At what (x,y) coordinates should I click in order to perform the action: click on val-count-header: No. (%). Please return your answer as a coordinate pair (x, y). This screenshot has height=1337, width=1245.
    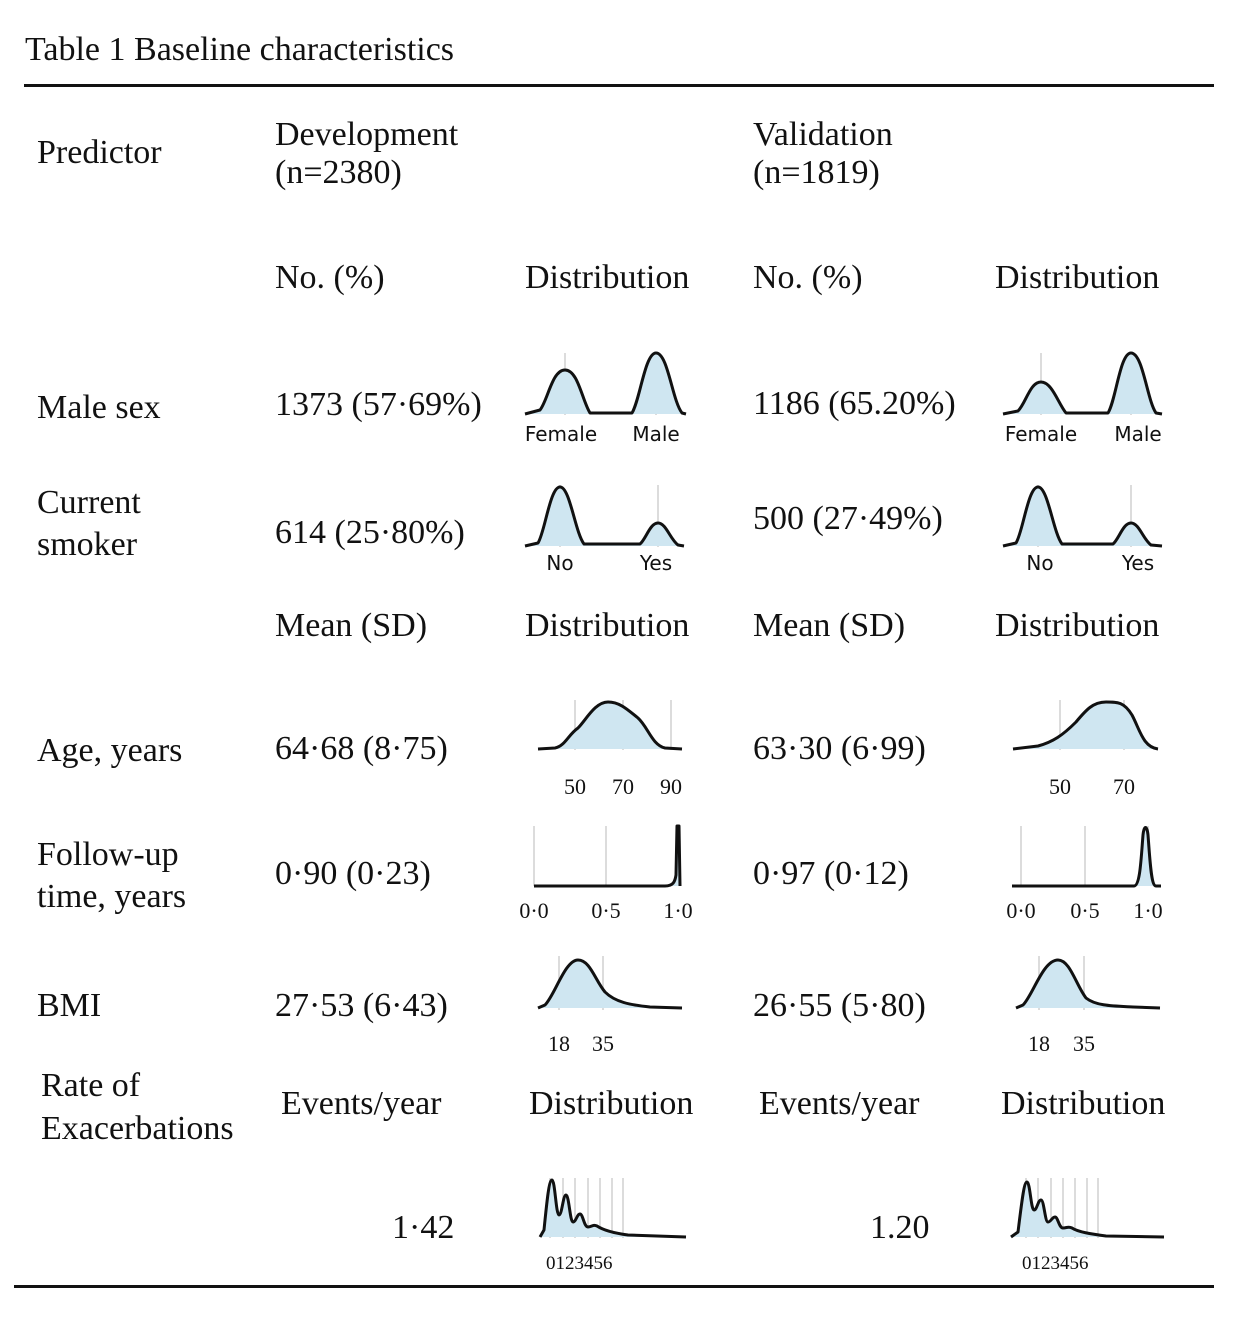
    Looking at the image, I should click on (808, 277).